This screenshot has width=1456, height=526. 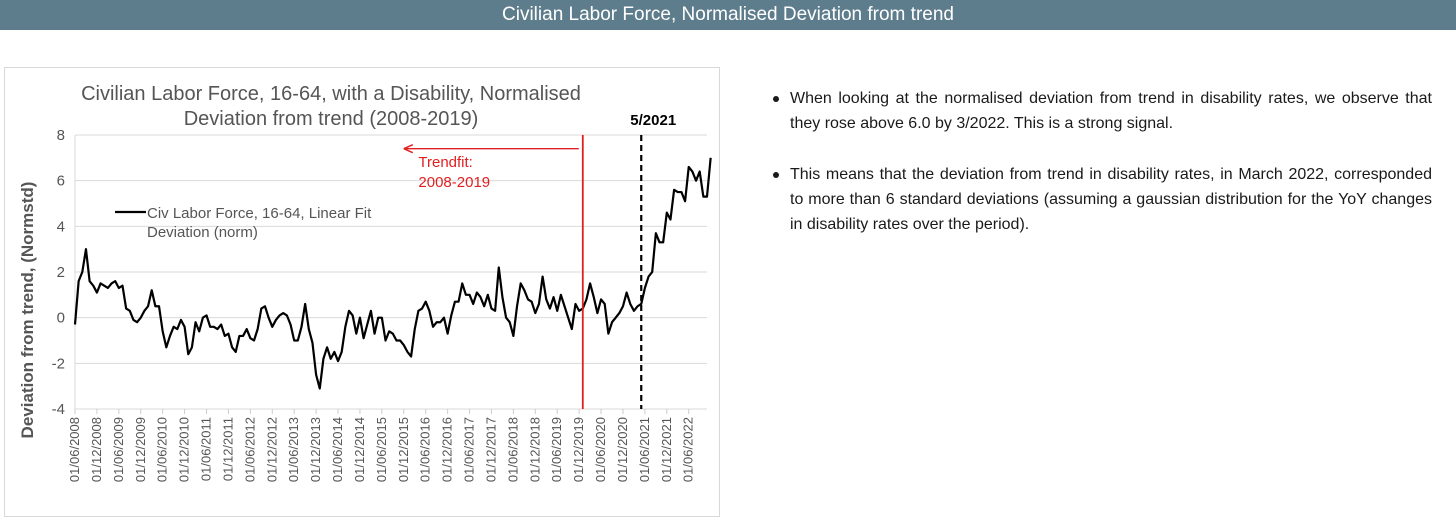 I want to click on x-tick-label: 01/06/2010, so click(x=162, y=449).